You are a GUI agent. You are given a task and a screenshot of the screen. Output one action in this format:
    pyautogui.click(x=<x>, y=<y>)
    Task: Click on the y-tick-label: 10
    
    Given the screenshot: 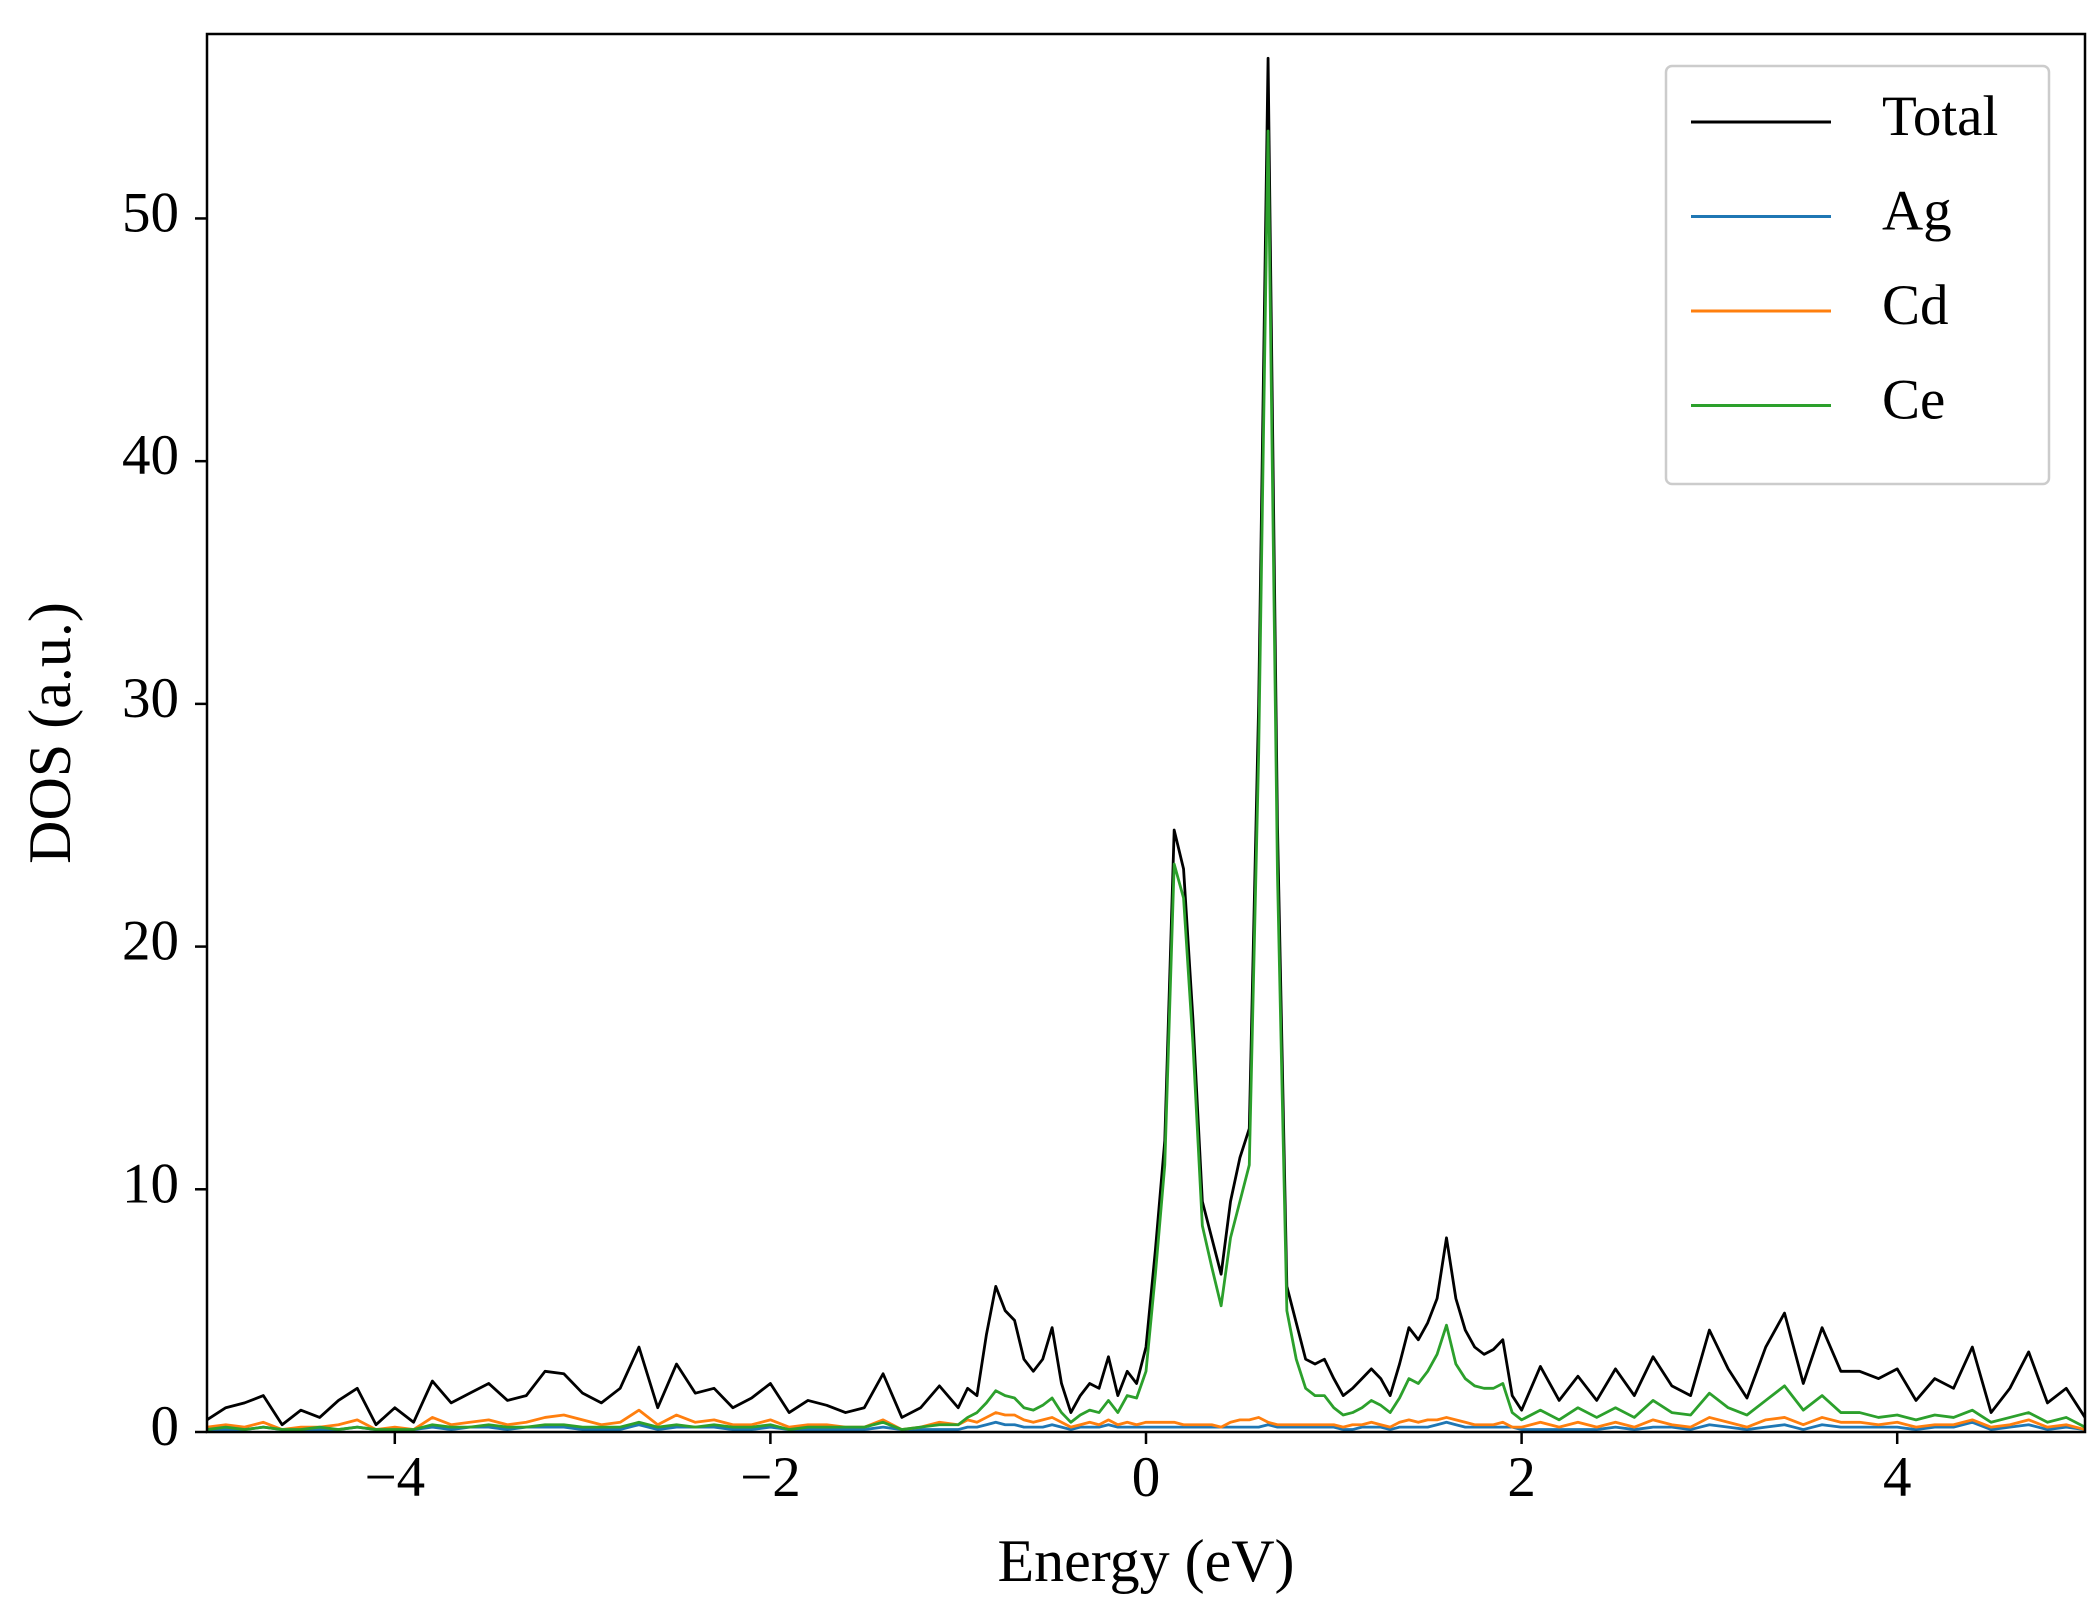 What is the action you would take?
    pyautogui.click(x=150, y=1183)
    